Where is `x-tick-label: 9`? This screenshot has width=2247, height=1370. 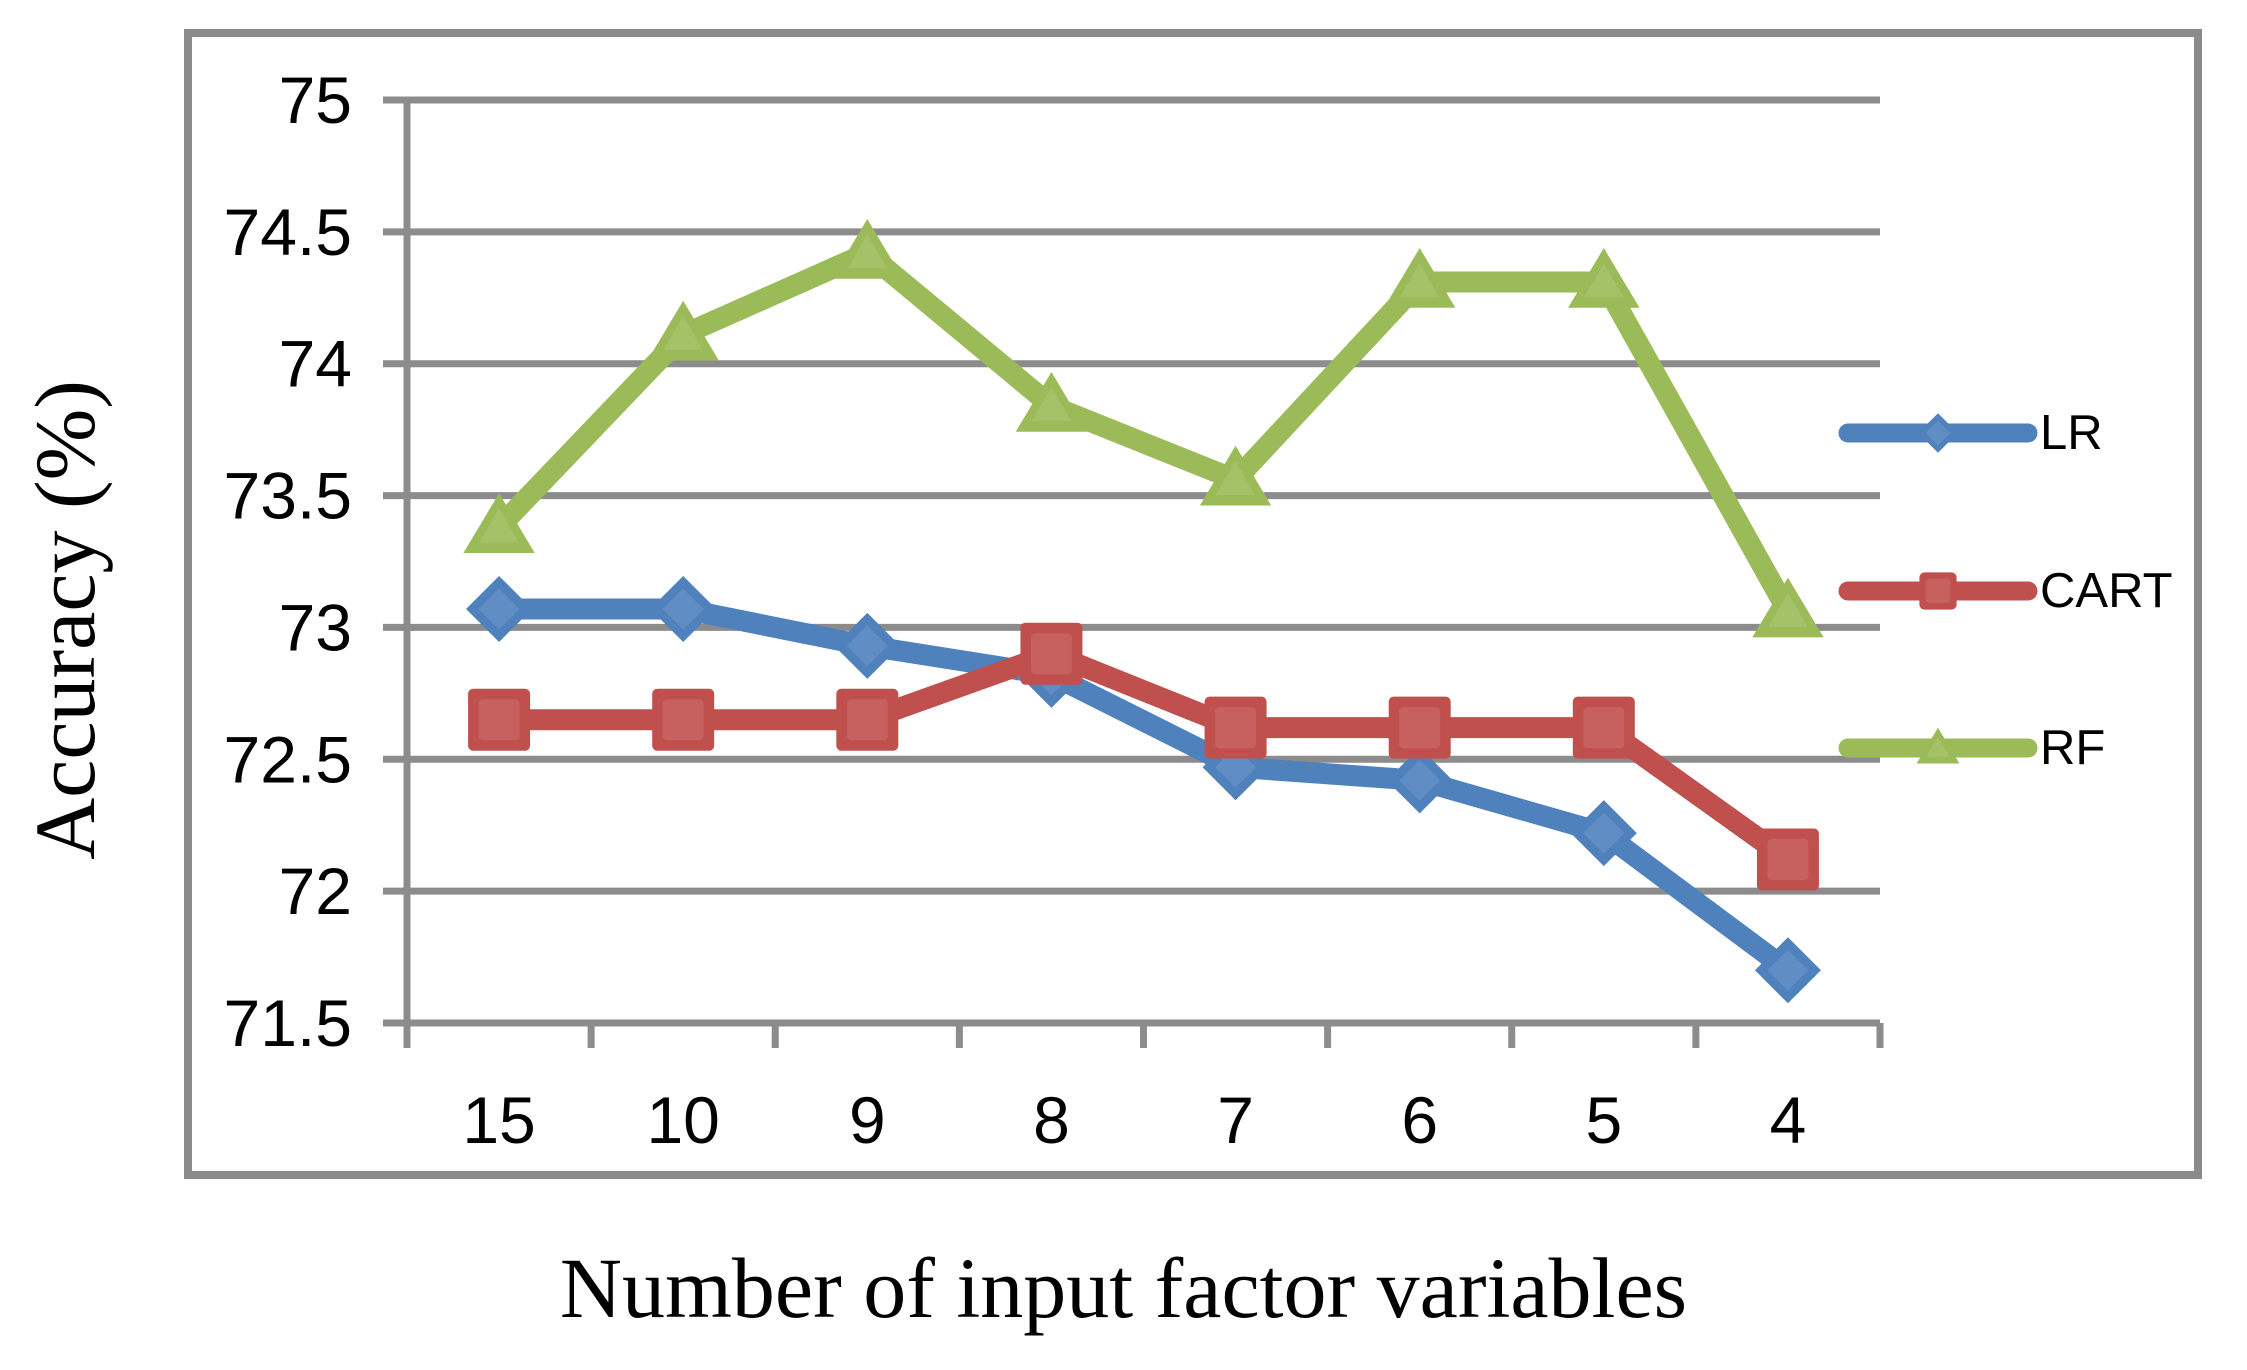 x-tick-label: 9 is located at coordinates (867, 1120).